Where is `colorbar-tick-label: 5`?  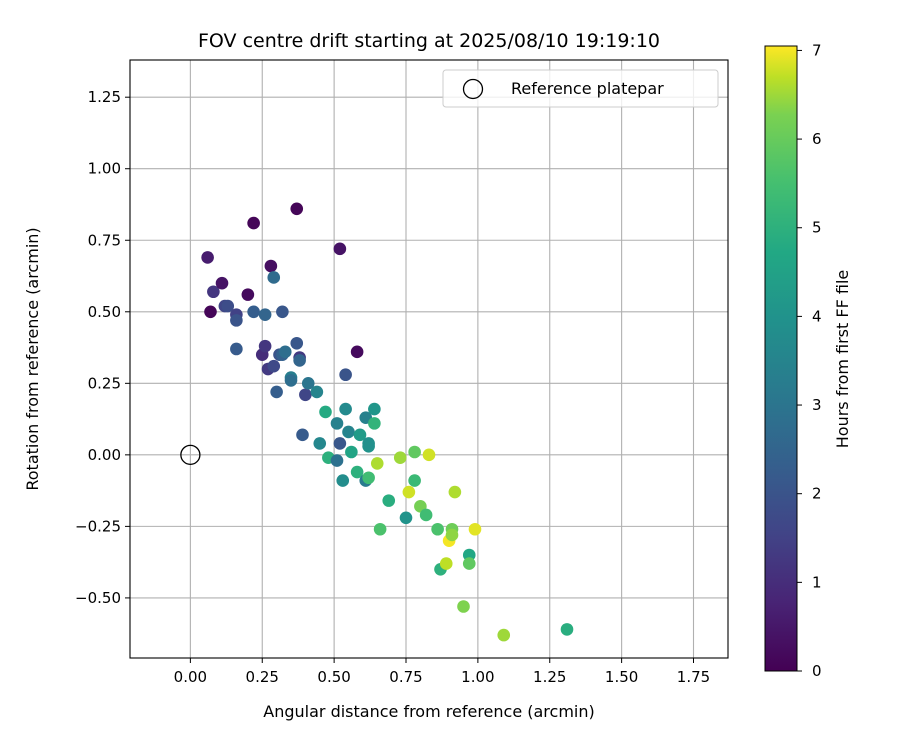 colorbar-tick-label: 5 is located at coordinates (817, 228).